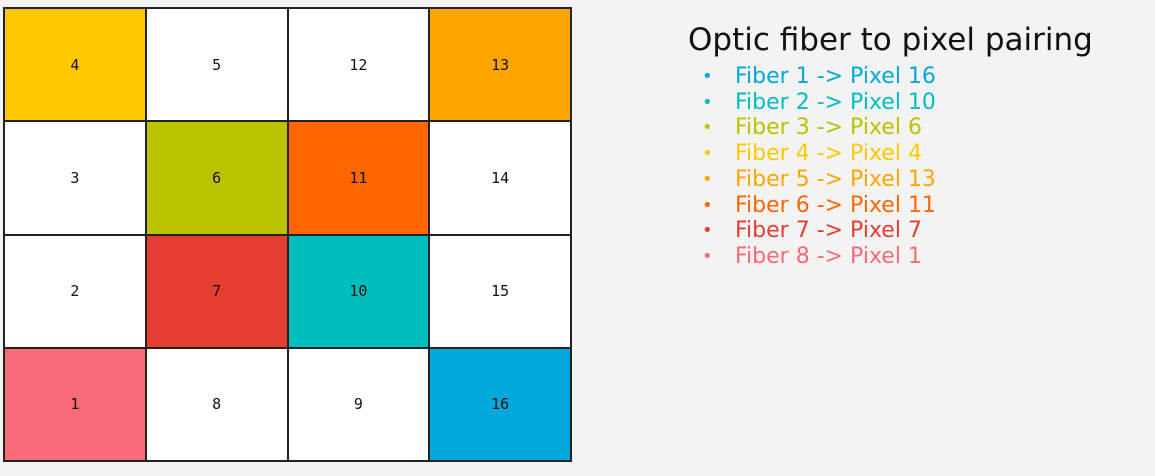  What do you see at coordinates (925, 231) in the screenshot?
I see `legend-item: • Fiber 7 -> Pixel 7` at bounding box center [925, 231].